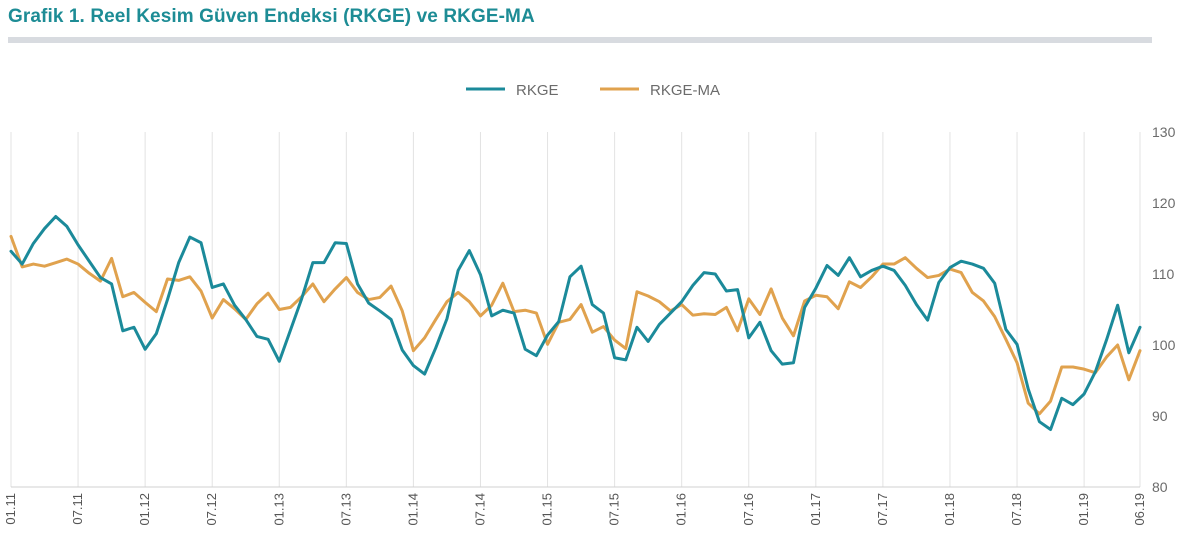  Describe the element at coordinates (479, 509) in the screenshot. I see `x-tick-label: 07.14` at that location.